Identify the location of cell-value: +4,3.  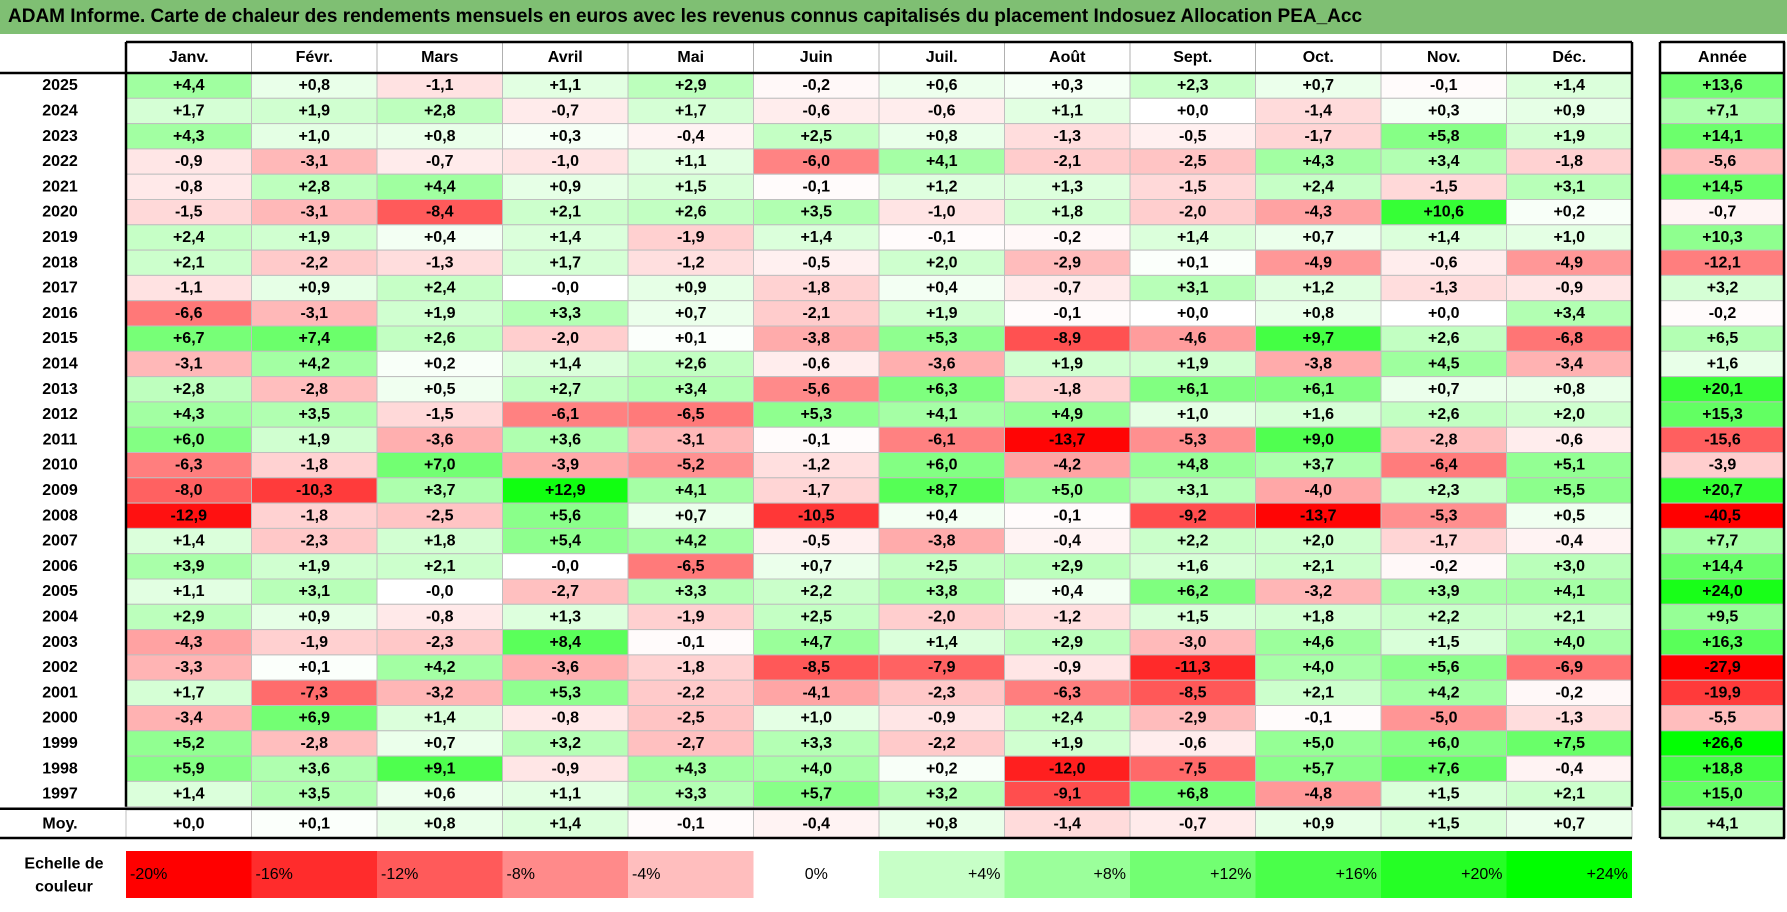
(1318, 161).